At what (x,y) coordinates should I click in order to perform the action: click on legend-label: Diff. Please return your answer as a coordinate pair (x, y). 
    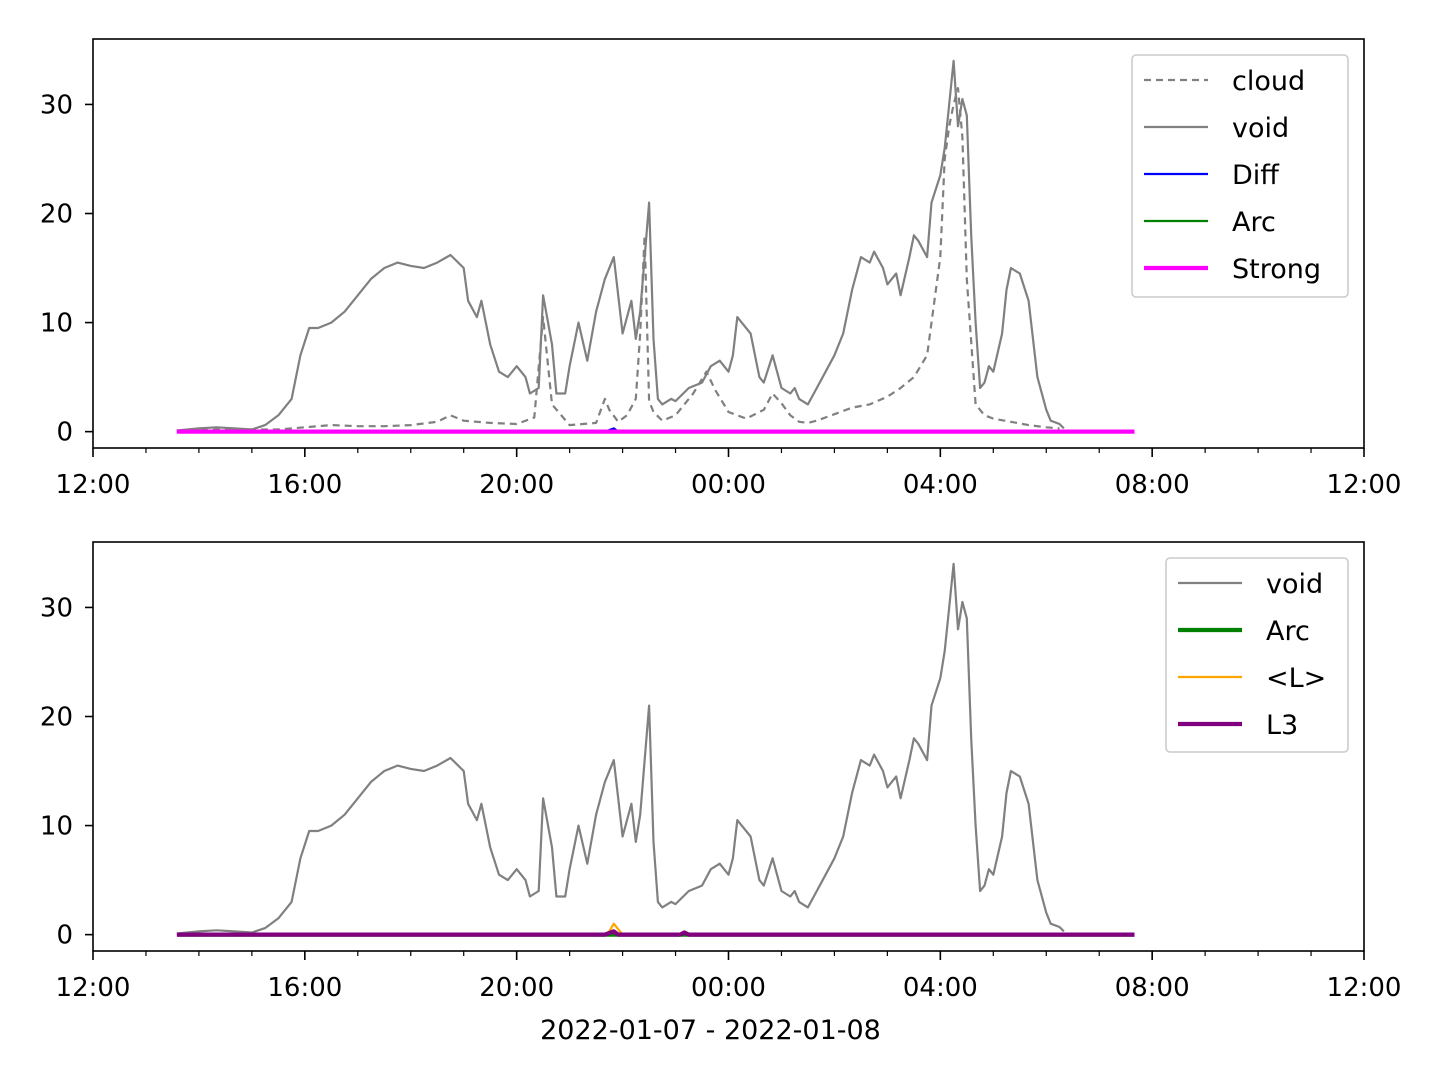
    Looking at the image, I should click on (1256, 175).